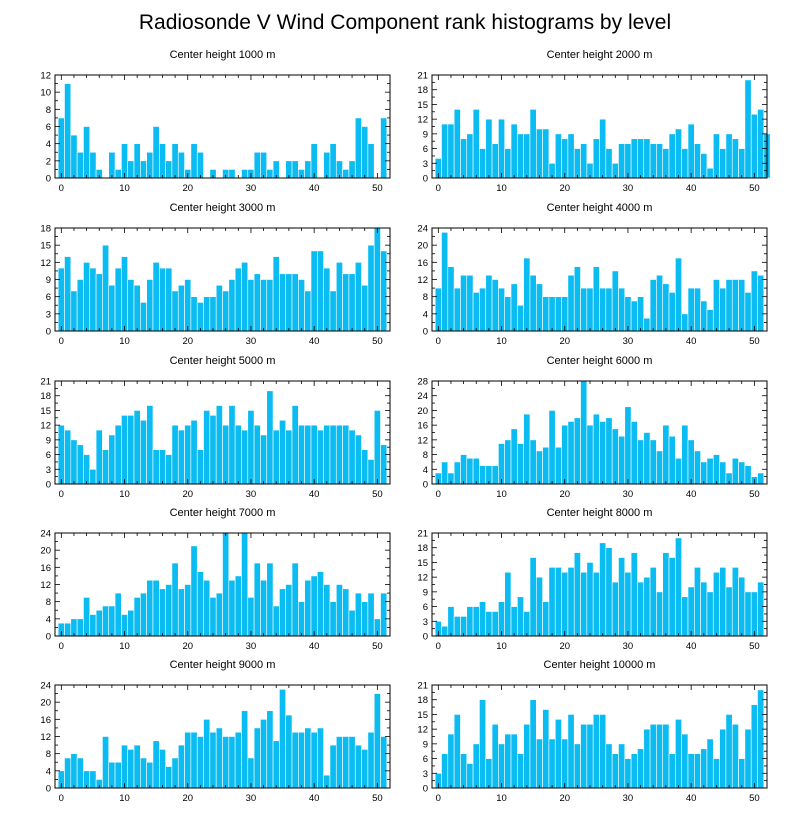 This screenshot has width=810, height=824. I want to click on panel-title: Center height 7000 m, so click(223, 513).